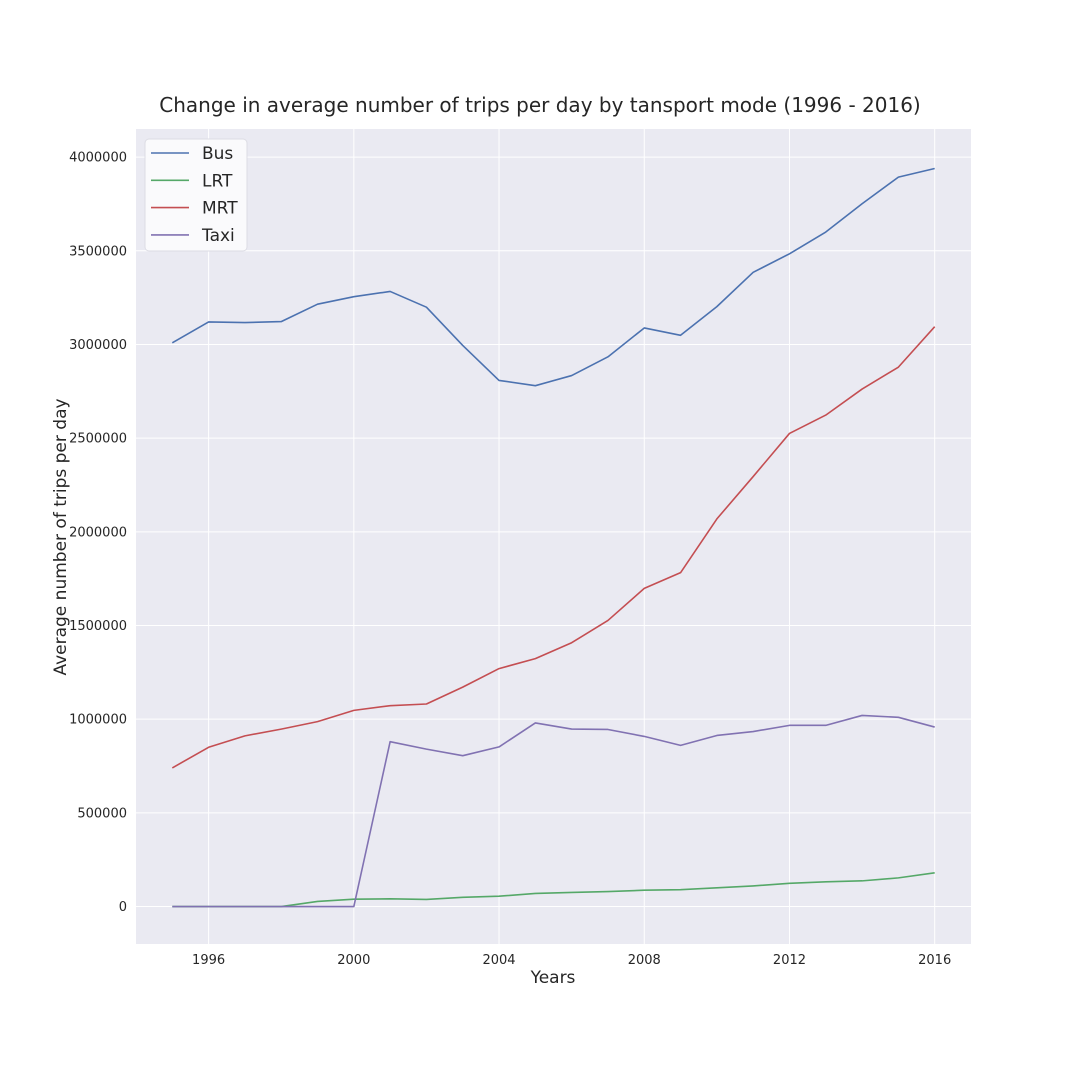 The width and height of the screenshot is (1080, 1080). Describe the element at coordinates (98, 720) in the screenshot. I see `y-tick-label: 1000000` at that location.